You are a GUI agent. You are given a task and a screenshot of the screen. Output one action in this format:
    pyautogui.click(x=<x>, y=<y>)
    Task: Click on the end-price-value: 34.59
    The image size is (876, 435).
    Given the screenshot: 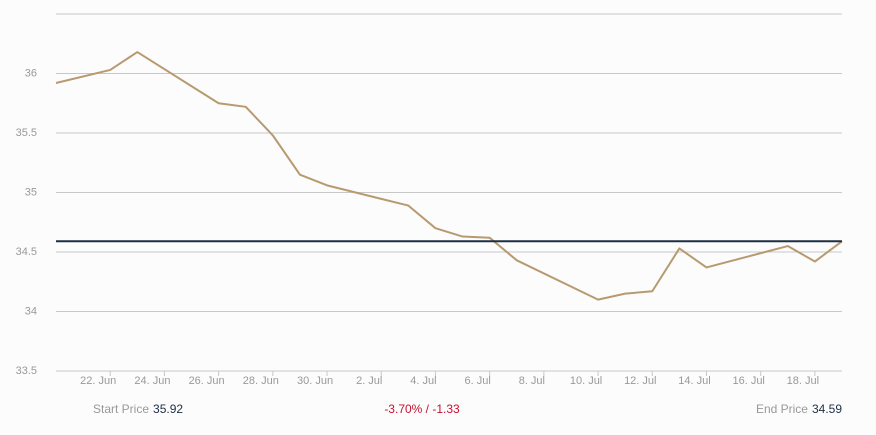 What is the action you would take?
    pyautogui.click(x=827, y=409)
    